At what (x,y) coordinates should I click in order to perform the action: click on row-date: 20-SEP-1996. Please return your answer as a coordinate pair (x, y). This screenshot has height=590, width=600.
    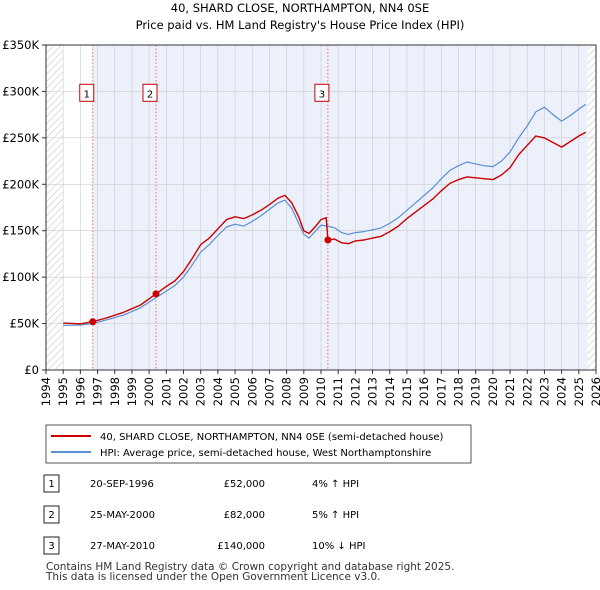
    Looking at the image, I should click on (122, 484).